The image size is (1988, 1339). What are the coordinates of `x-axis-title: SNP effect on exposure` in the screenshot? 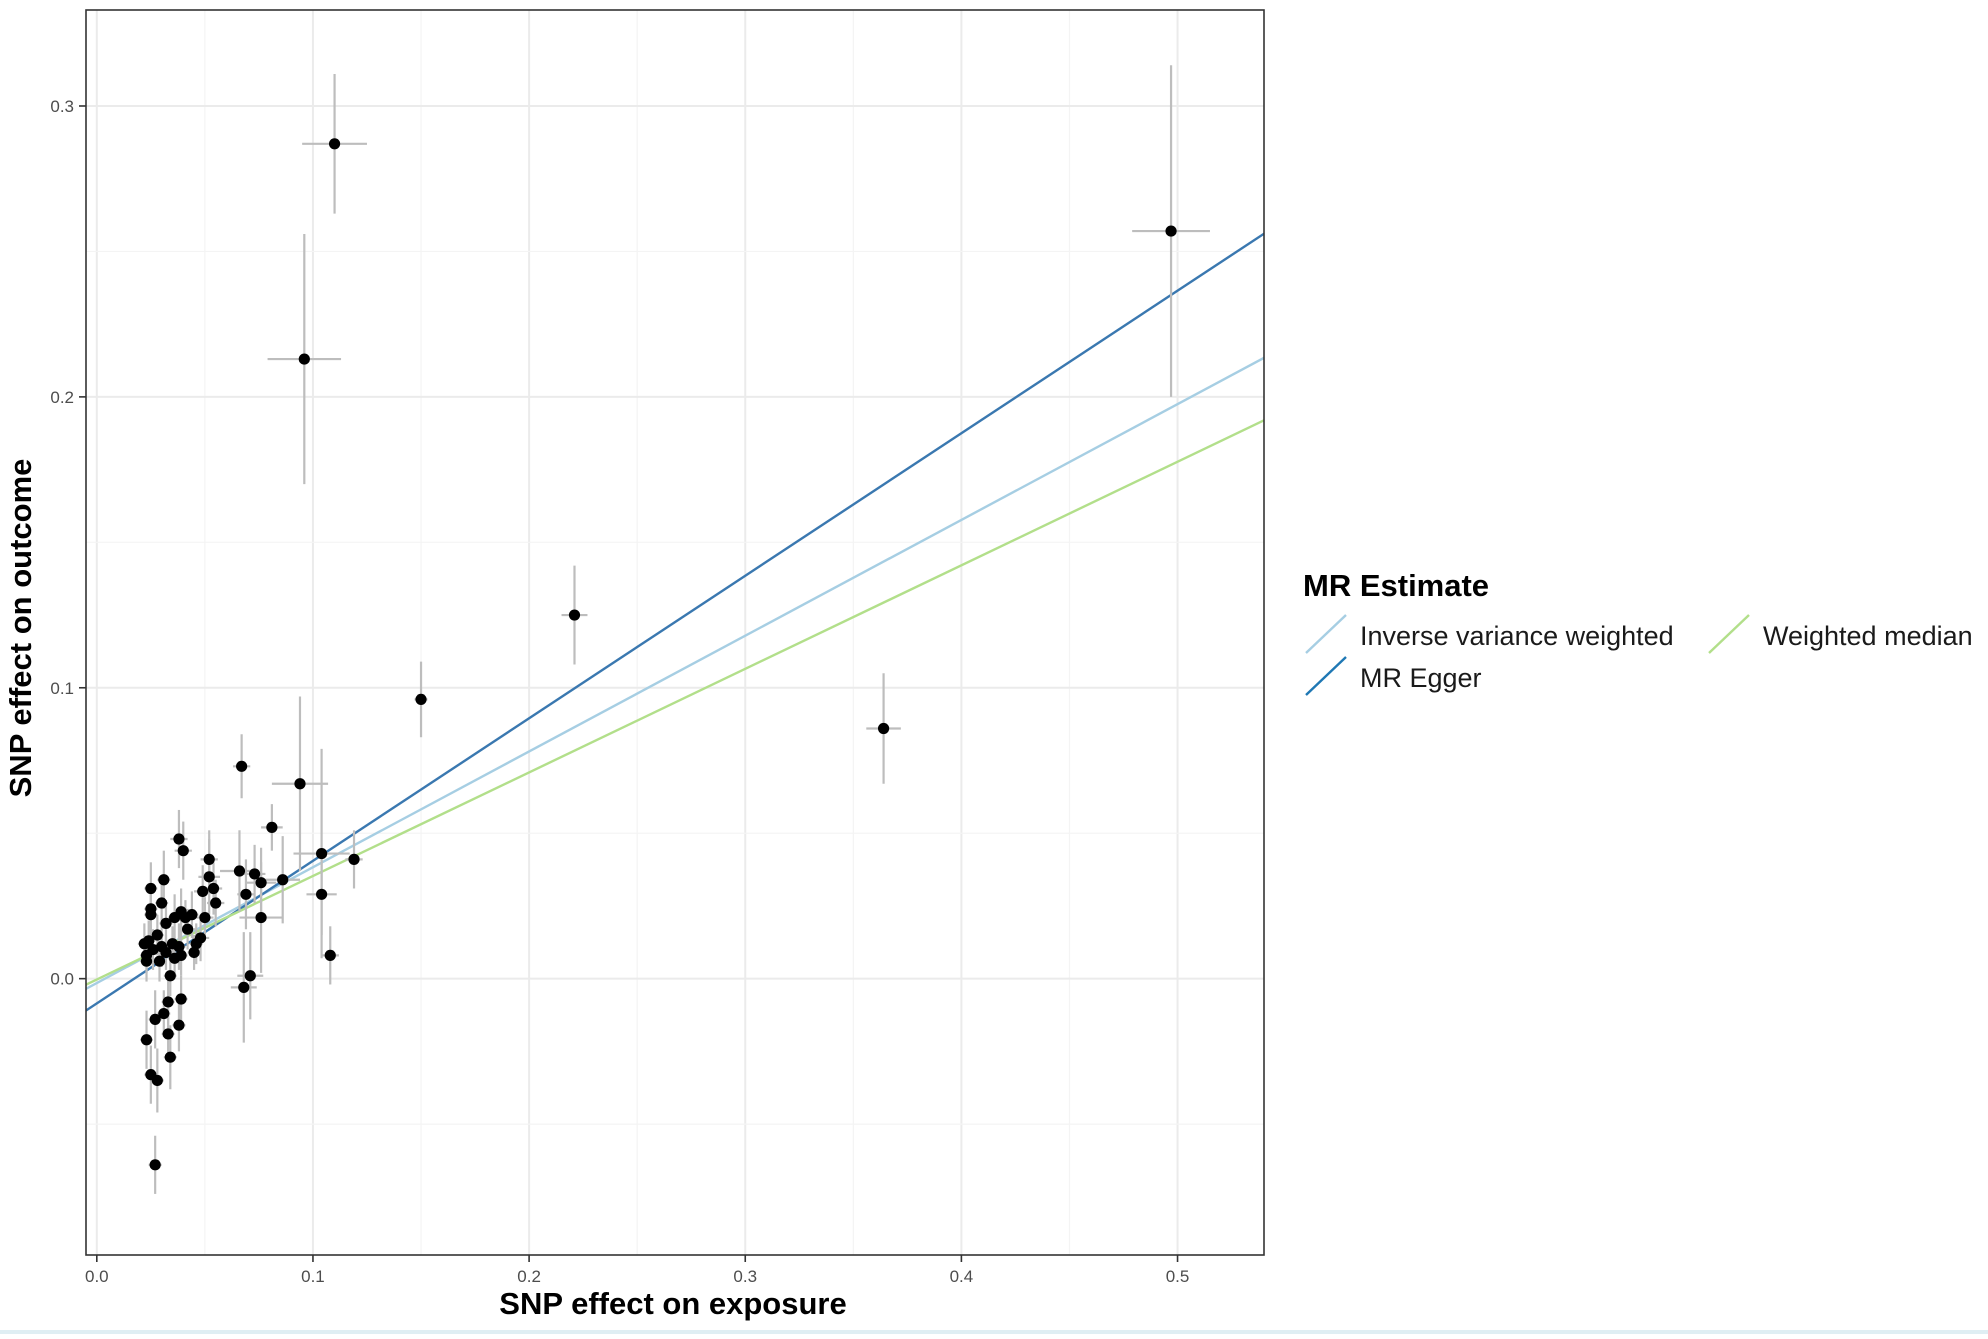 It's located at (672, 1303).